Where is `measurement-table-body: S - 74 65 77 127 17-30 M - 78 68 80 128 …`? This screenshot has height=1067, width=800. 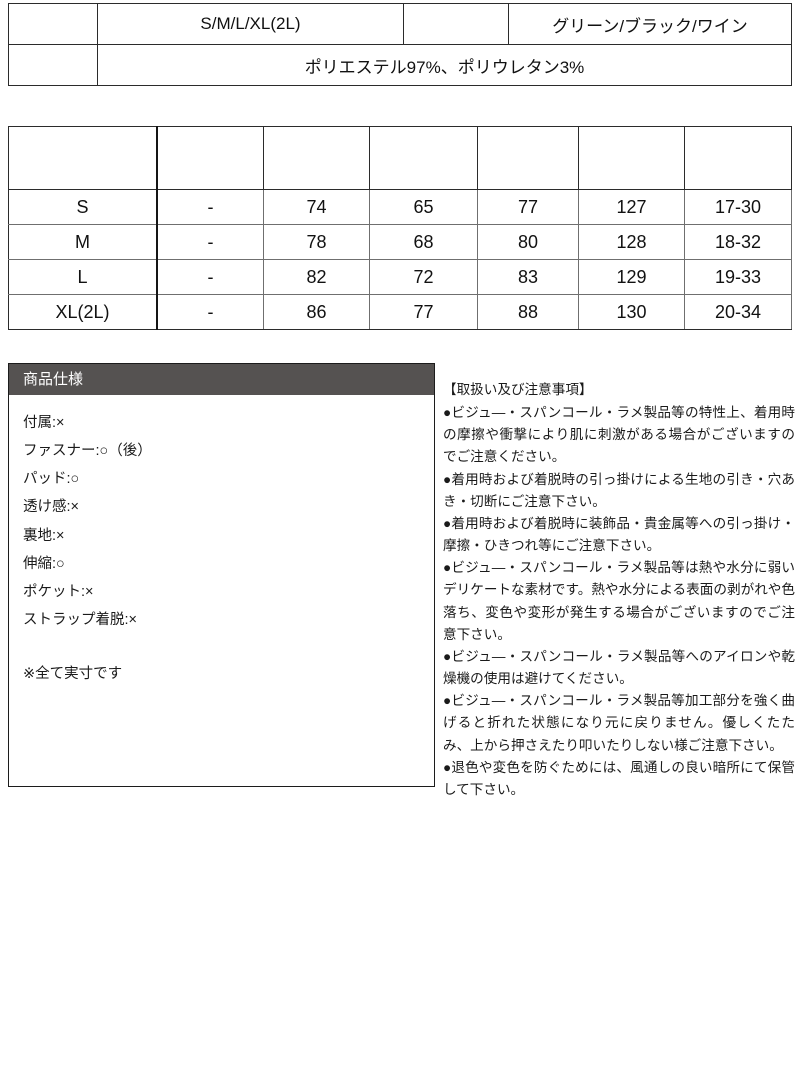 measurement-table-body: S - 74 65 77 127 17-30 M - 78 68 80 128 … is located at coordinates (400, 259).